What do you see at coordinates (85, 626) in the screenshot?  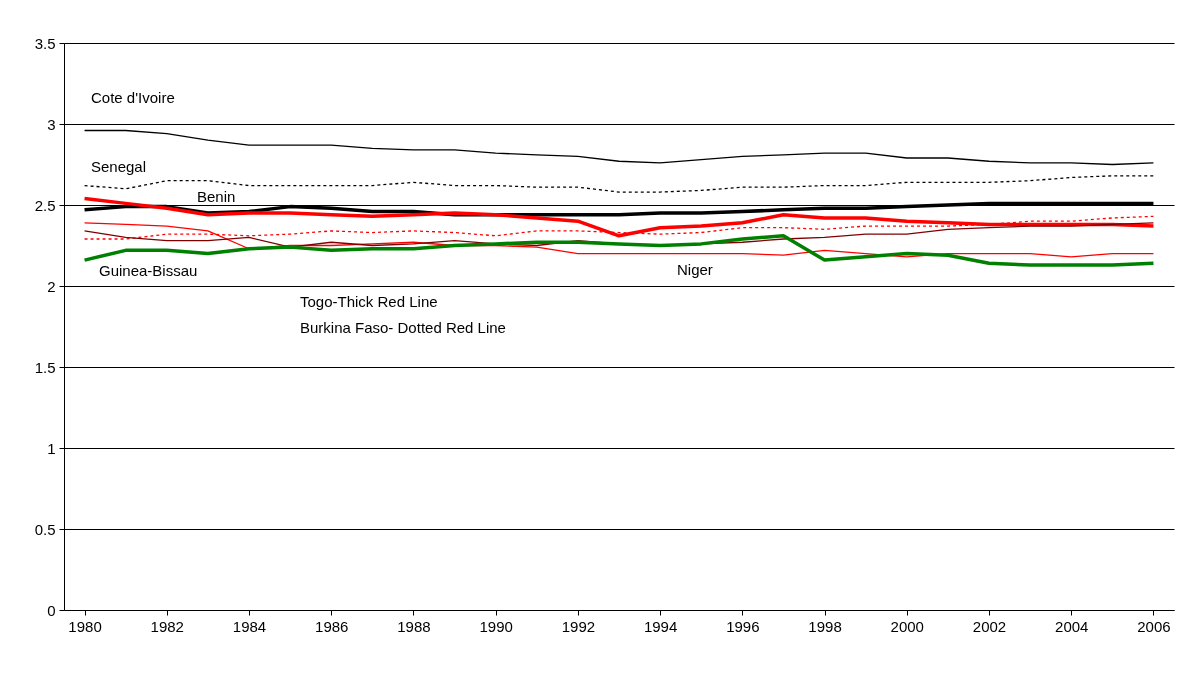 I see `x-tick-label: 1980` at bounding box center [85, 626].